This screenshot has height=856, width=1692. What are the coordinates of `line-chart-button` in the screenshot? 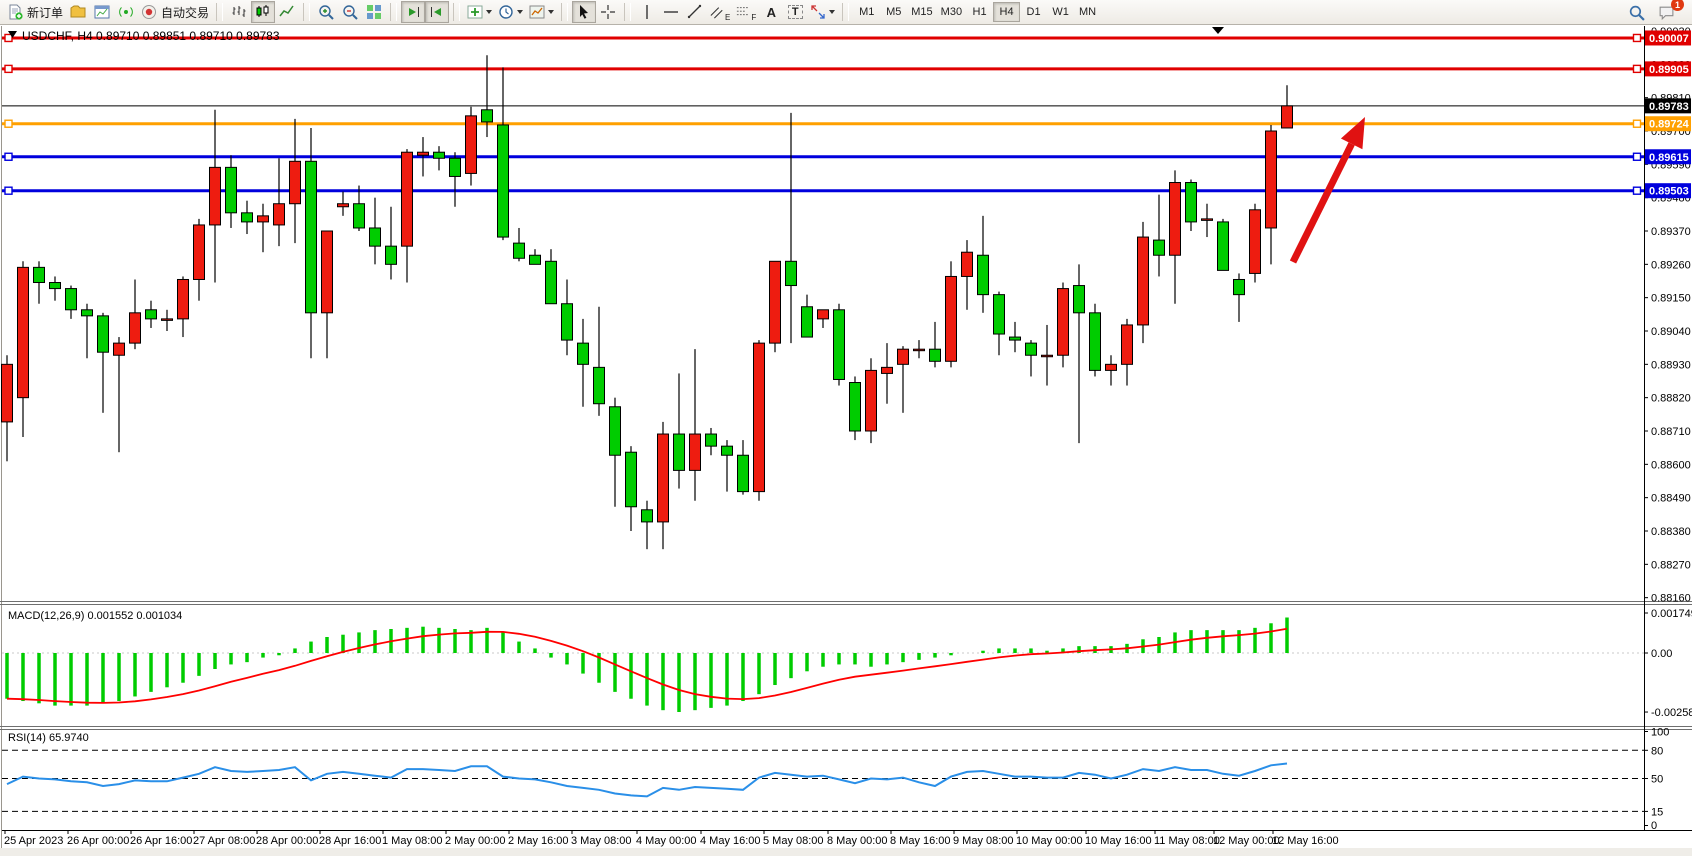 It's located at (287, 12).